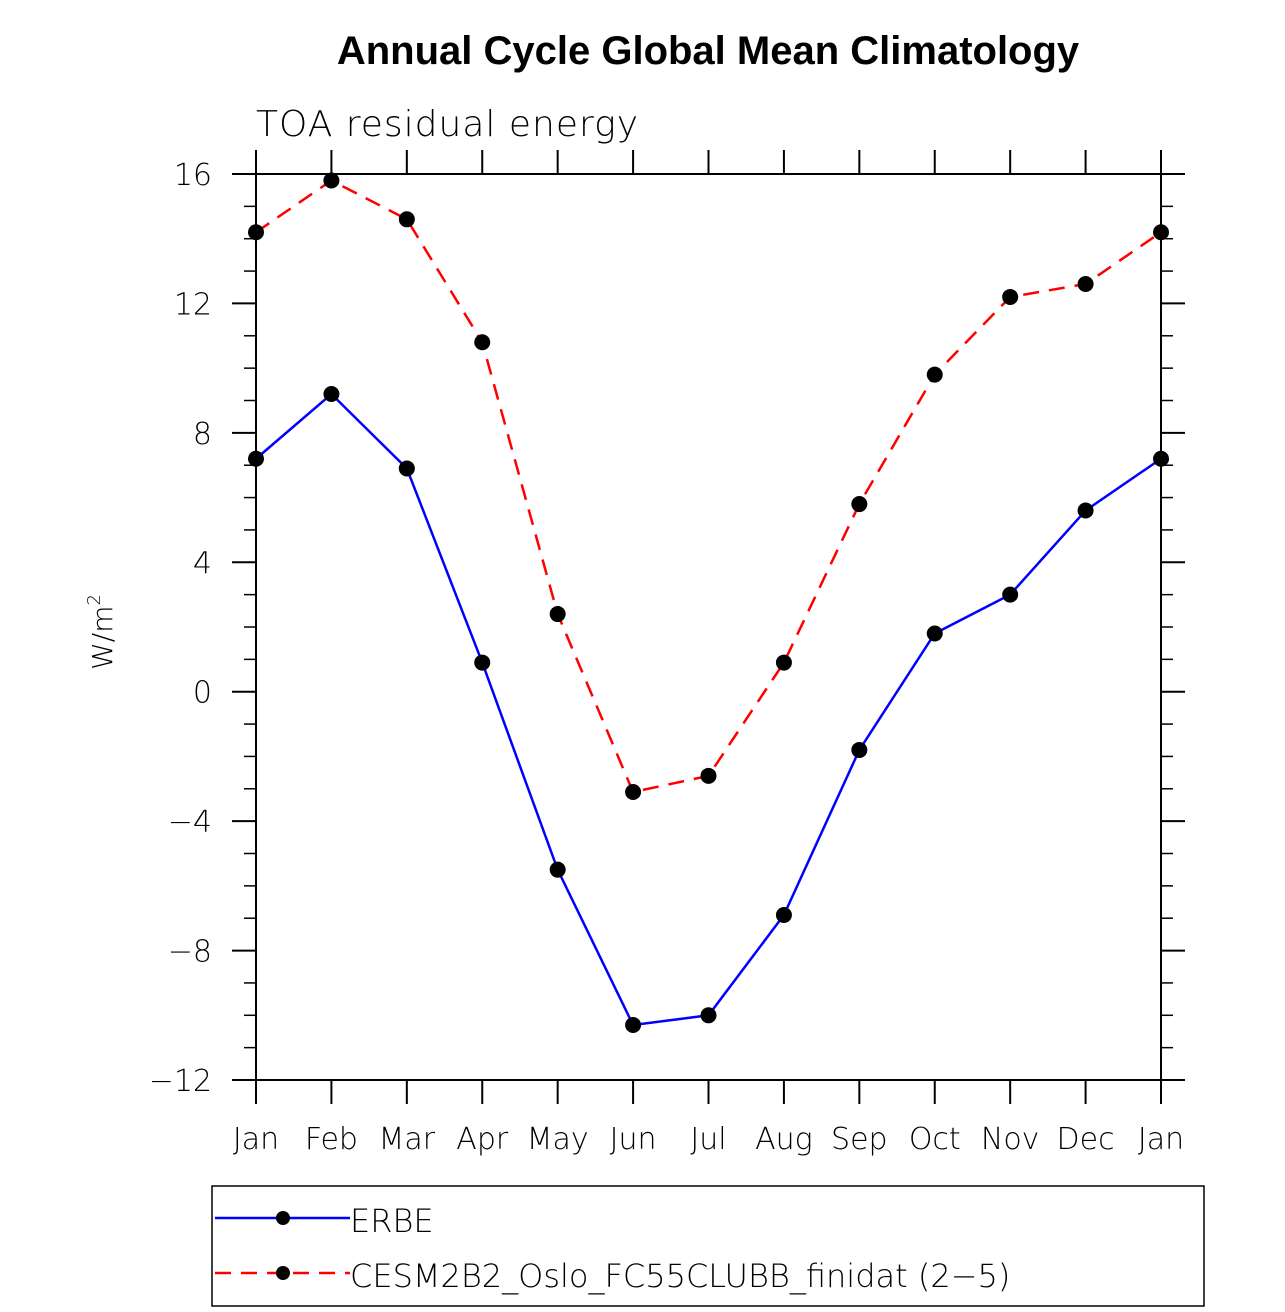 The height and width of the screenshot is (1312, 1285). What do you see at coordinates (1086, 1139) in the screenshot?
I see `x-tick-label: Dec` at bounding box center [1086, 1139].